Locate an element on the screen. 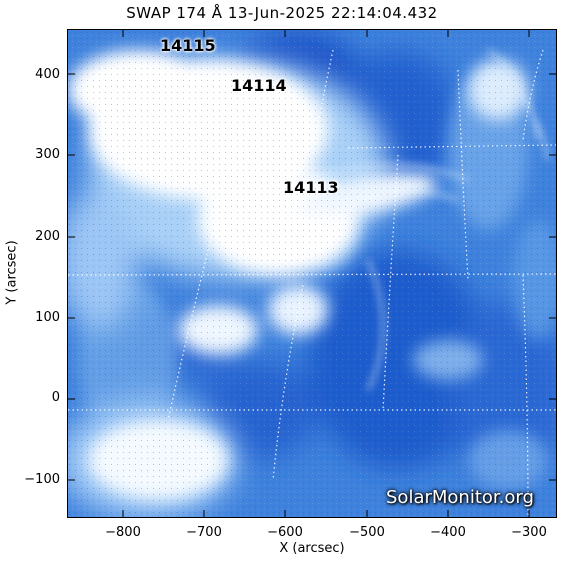  active-region-label: 14113 is located at coordinates (311, 187).